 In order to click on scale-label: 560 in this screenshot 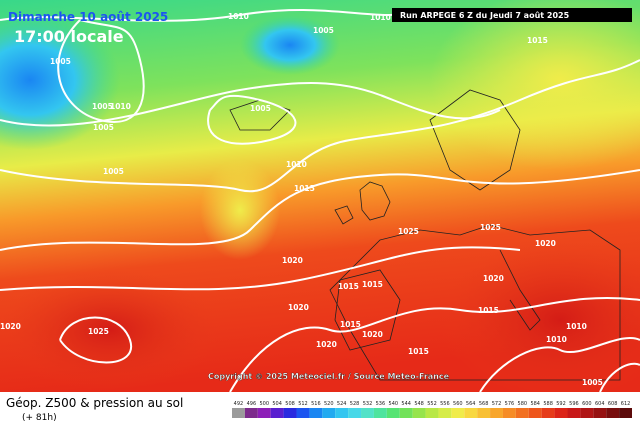, I will do `click(458, 404)`.